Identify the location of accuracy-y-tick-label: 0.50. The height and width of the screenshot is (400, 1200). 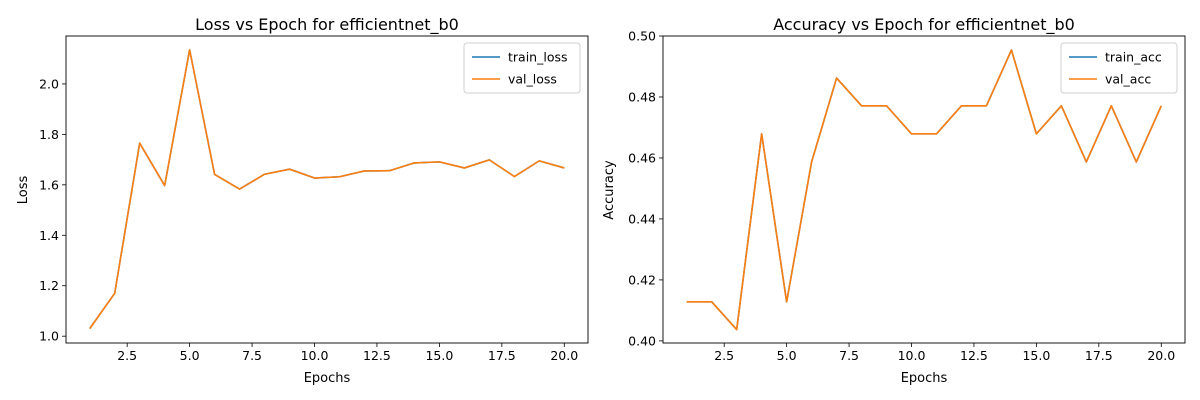
(642, 36).